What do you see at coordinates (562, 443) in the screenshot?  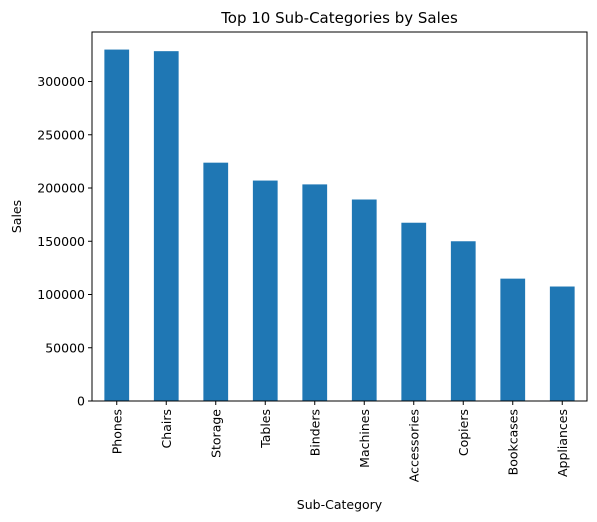 I see `x-tick-label: Appliances` at bounding box center [562, 443].